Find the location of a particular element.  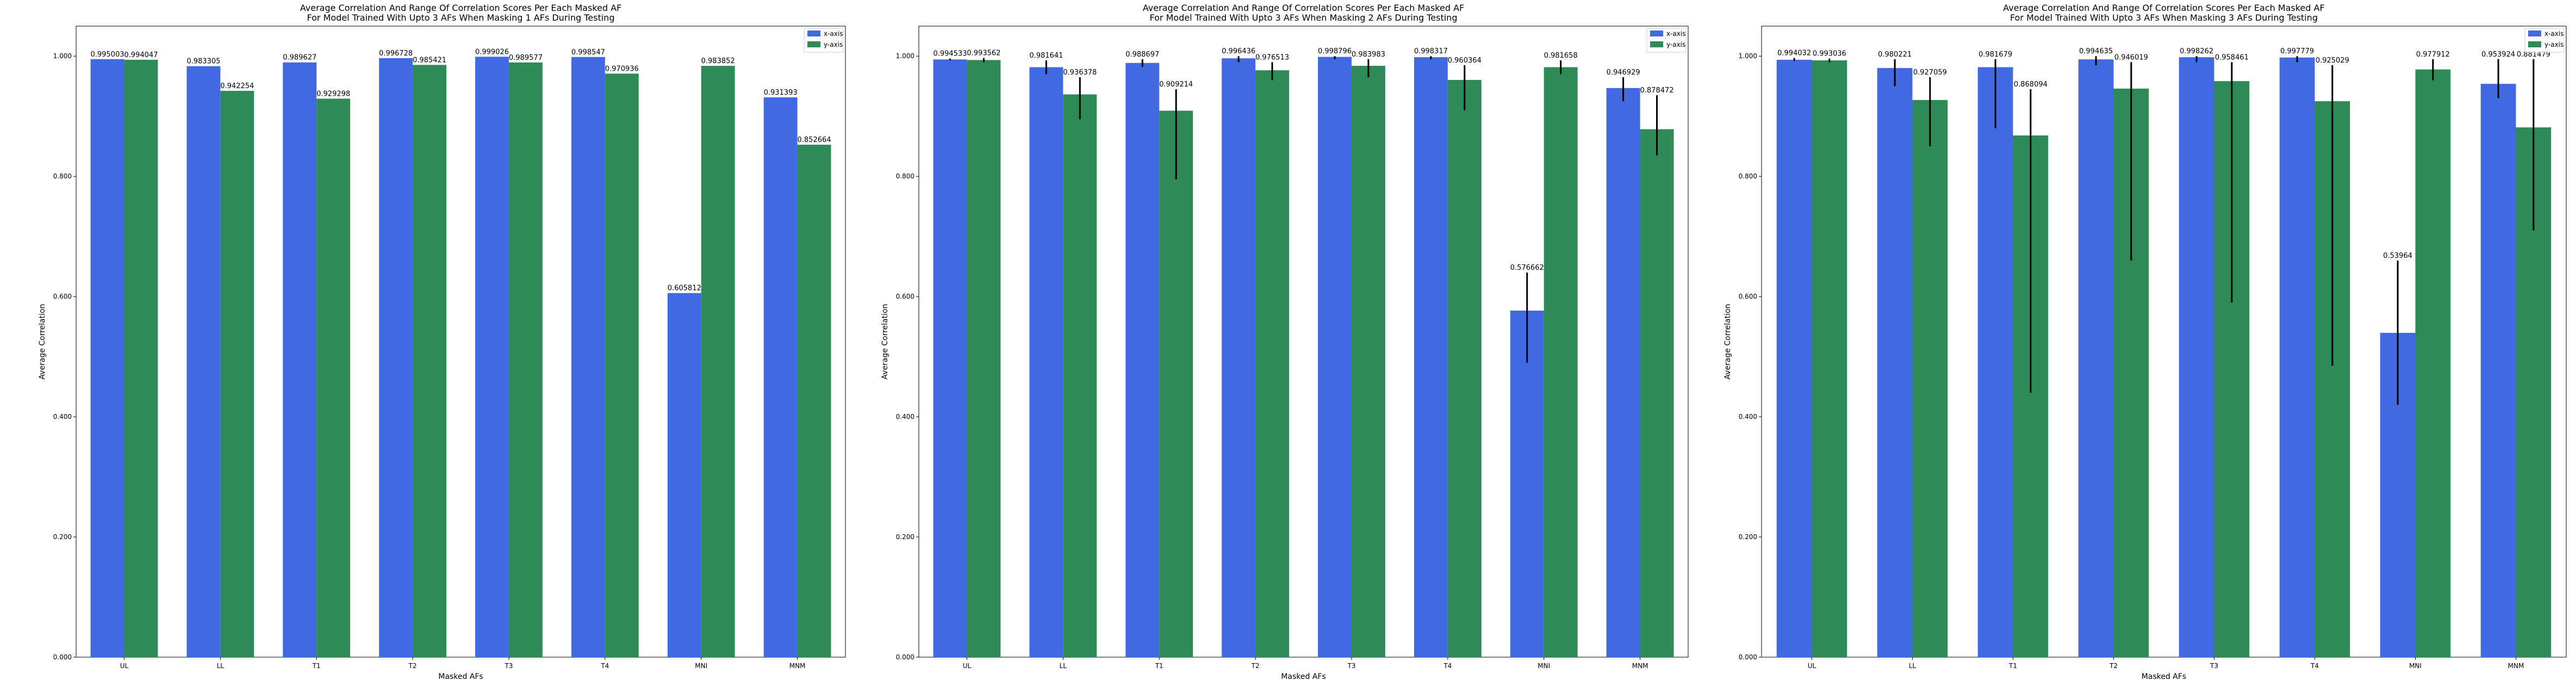

data-label: 0.946929 is located at coordinates (1623, 73).